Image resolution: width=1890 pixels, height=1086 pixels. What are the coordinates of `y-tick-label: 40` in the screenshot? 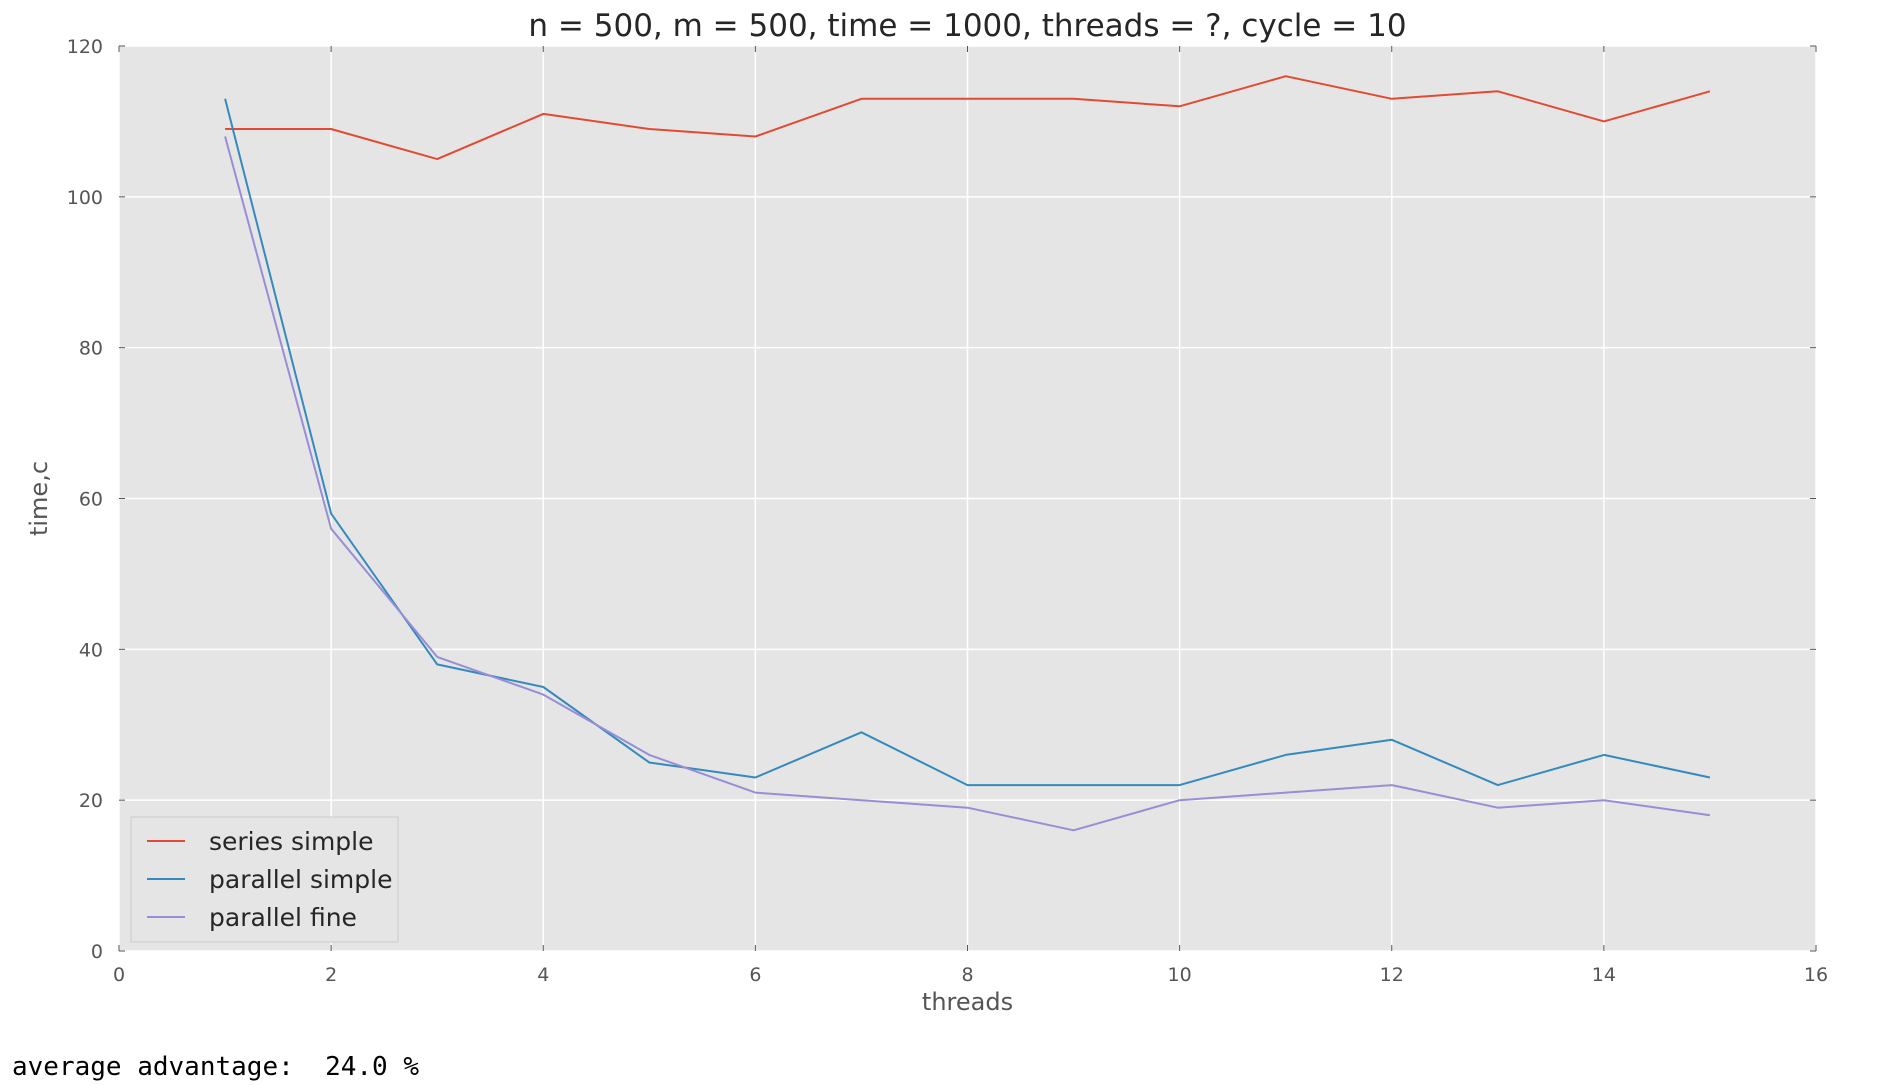 It's located at (91, 650).